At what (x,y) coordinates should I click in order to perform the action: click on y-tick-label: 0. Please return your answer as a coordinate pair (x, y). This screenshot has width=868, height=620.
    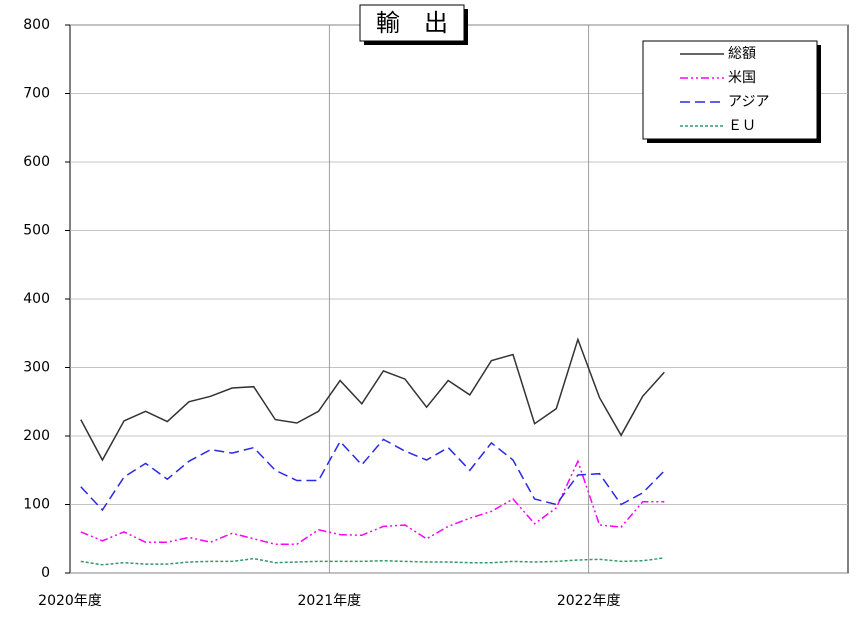
    Looking at the image, I should click on (45, 573).